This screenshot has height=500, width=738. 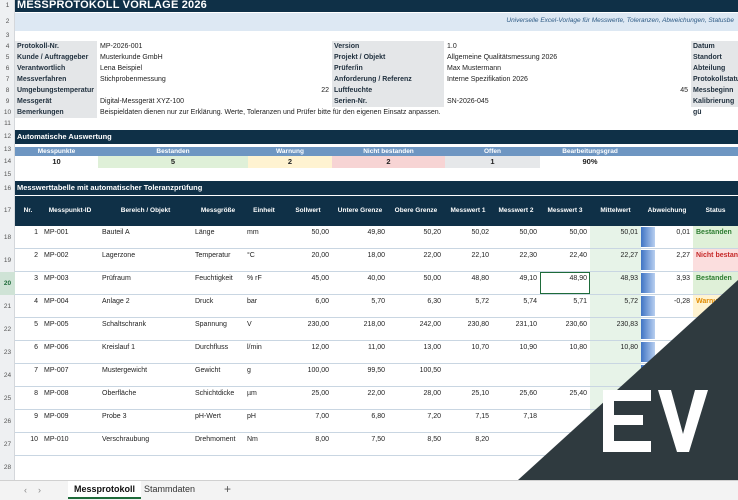 I want to click on cell-m1: 230,80, so click(x=478, y=324).